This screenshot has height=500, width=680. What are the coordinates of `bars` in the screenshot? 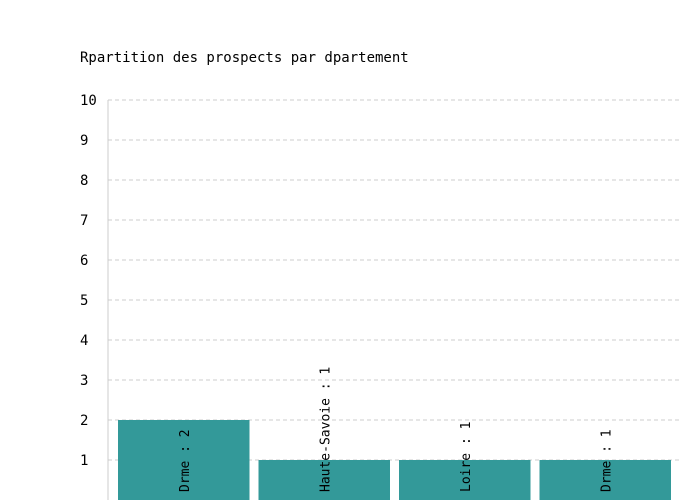 It's located at (394, 460).